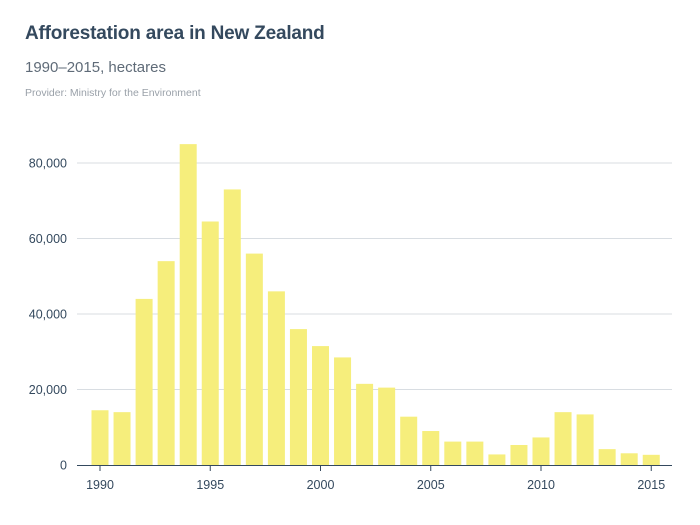 The image size is (700, 525). What do you see at coordinates (210, 343) in the screenshot?
I see `bar-1995` at bounding box center [210, 343].